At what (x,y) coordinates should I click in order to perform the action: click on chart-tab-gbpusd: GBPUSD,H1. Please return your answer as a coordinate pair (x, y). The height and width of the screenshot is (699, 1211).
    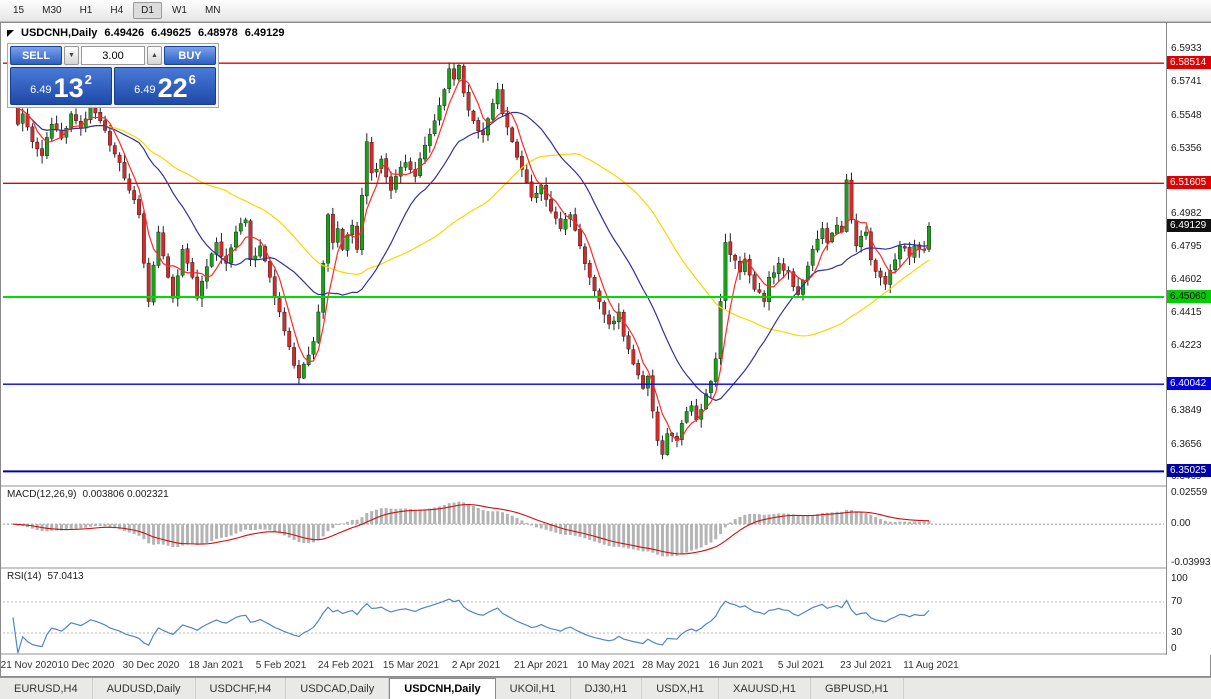
    Looking at the image, I should click on (857, 688).